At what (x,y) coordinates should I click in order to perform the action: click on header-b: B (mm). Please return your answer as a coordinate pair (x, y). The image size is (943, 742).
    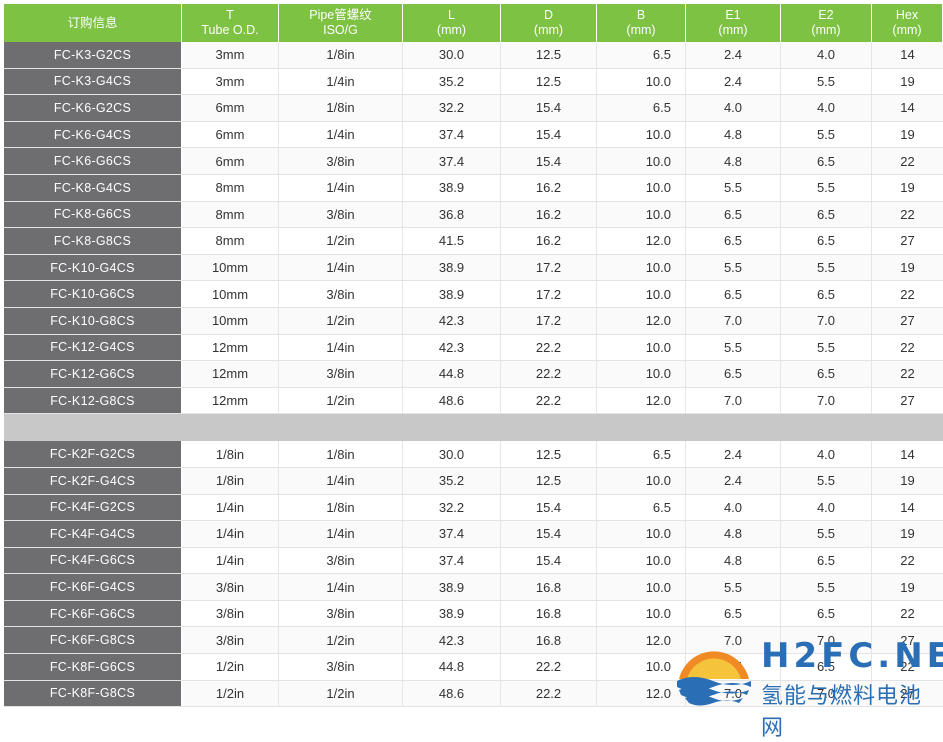
    Looking at the image, I should click on (641, 23).